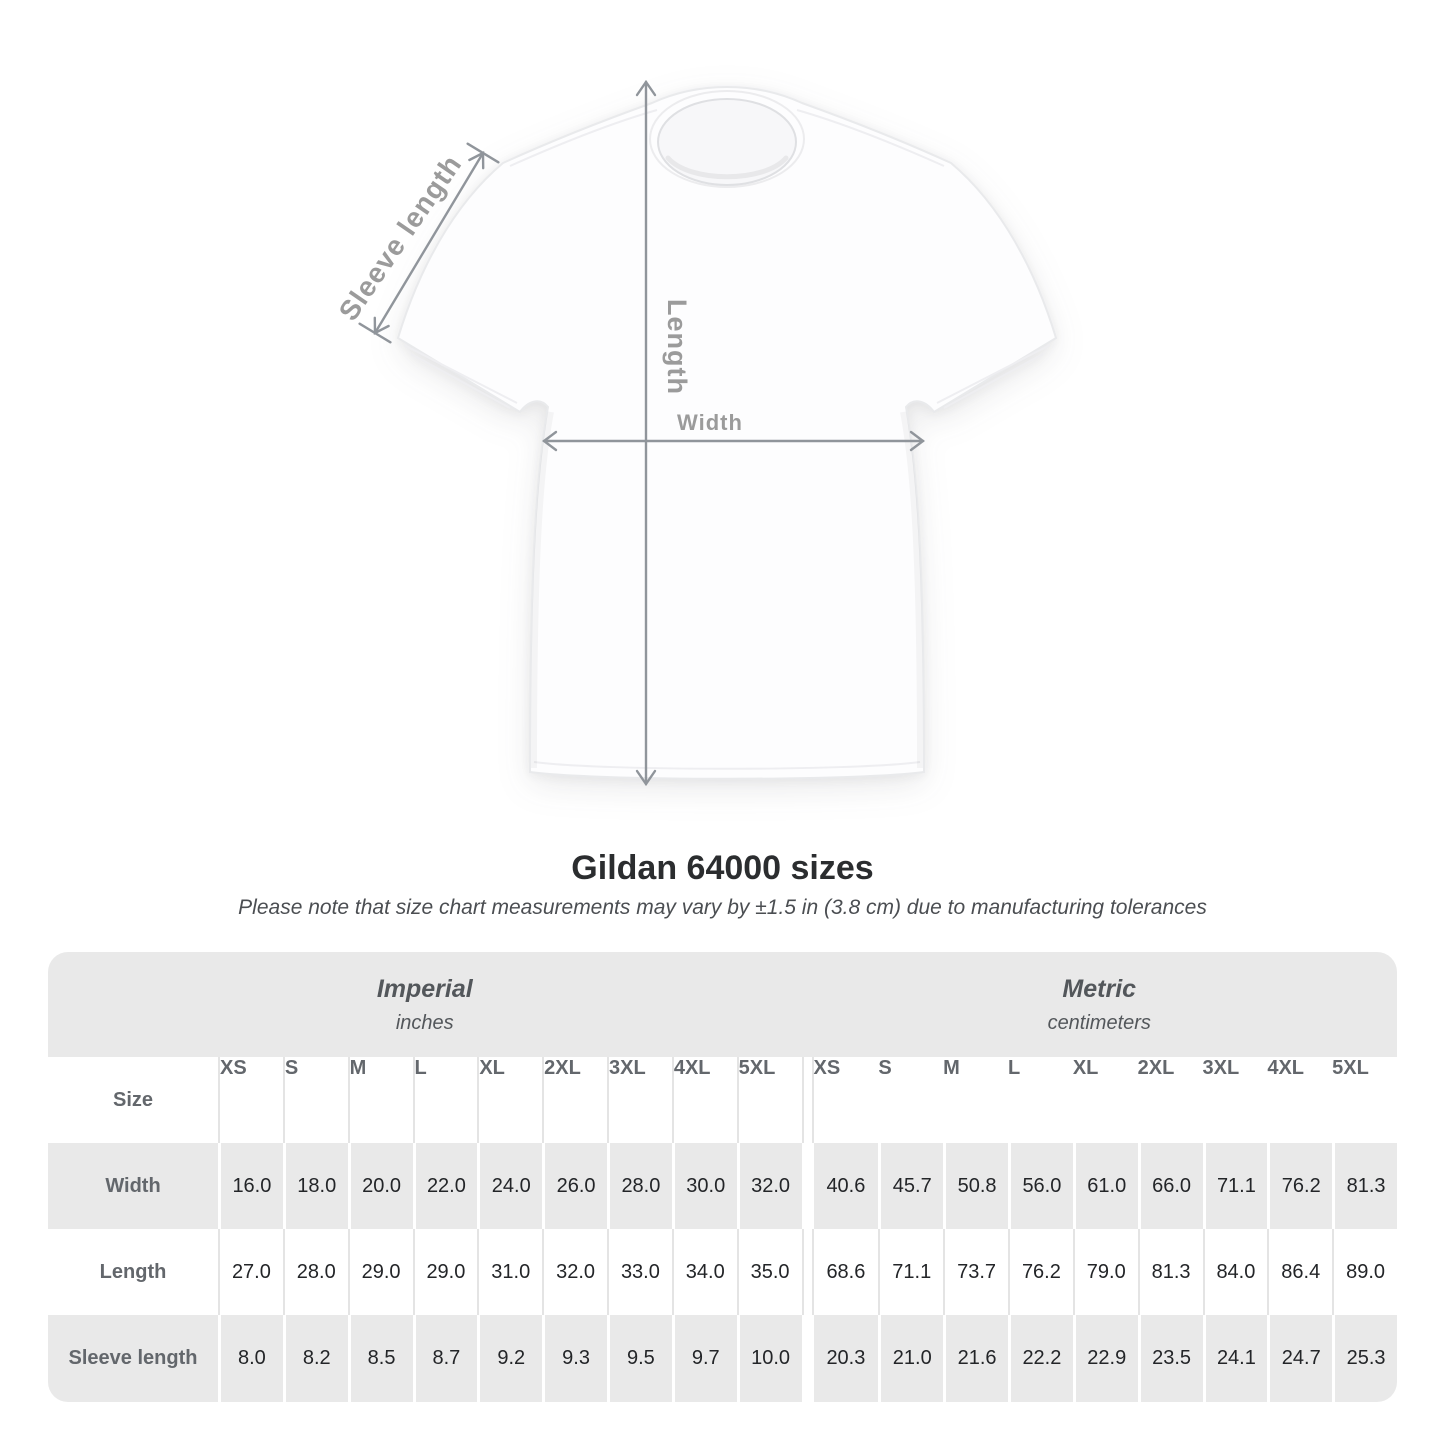  I want to click on value-cell-metric: 89.0, so click(1364, 1272).